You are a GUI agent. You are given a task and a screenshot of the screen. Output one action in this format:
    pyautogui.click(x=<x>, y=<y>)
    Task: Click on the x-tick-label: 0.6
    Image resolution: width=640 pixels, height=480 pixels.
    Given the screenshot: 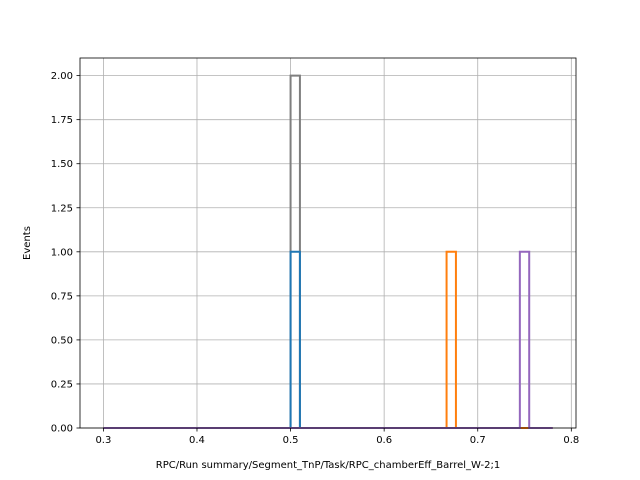 What is the action you would take?
    pyautogui.click(x=384, y=440)
    